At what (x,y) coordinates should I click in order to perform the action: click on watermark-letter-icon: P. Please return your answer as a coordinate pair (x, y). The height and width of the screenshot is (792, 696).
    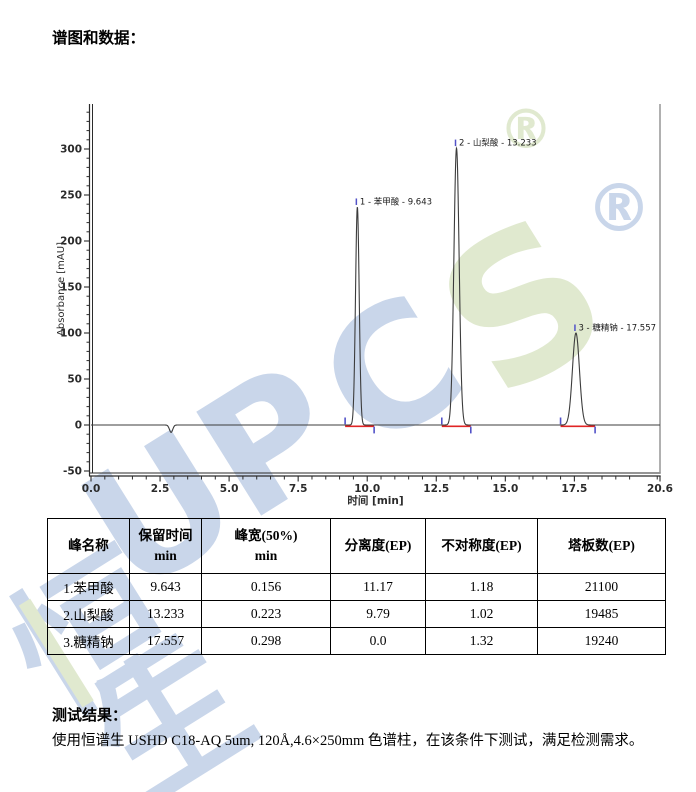
    Looking at the image, I should click on (269, 442).